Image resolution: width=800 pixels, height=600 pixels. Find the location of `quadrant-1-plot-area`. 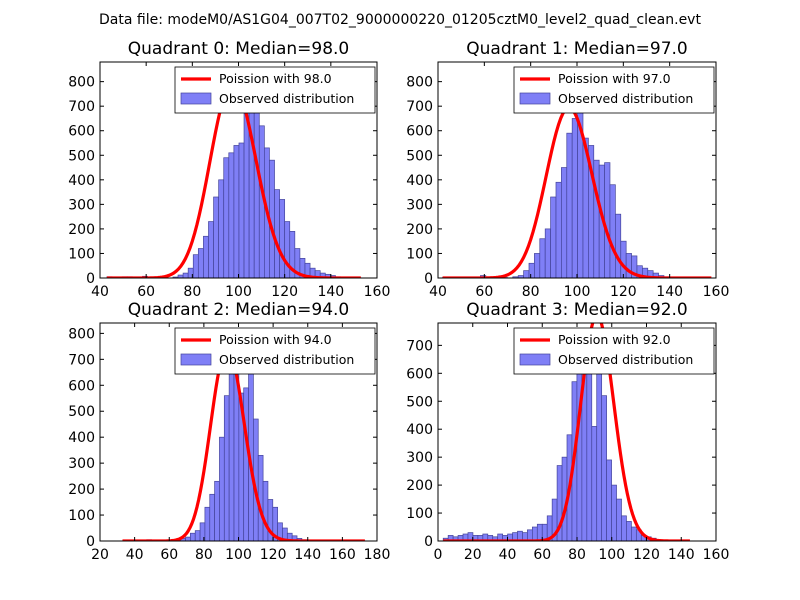

quadrant-1-plot-area is located at coordinates (577, 192).